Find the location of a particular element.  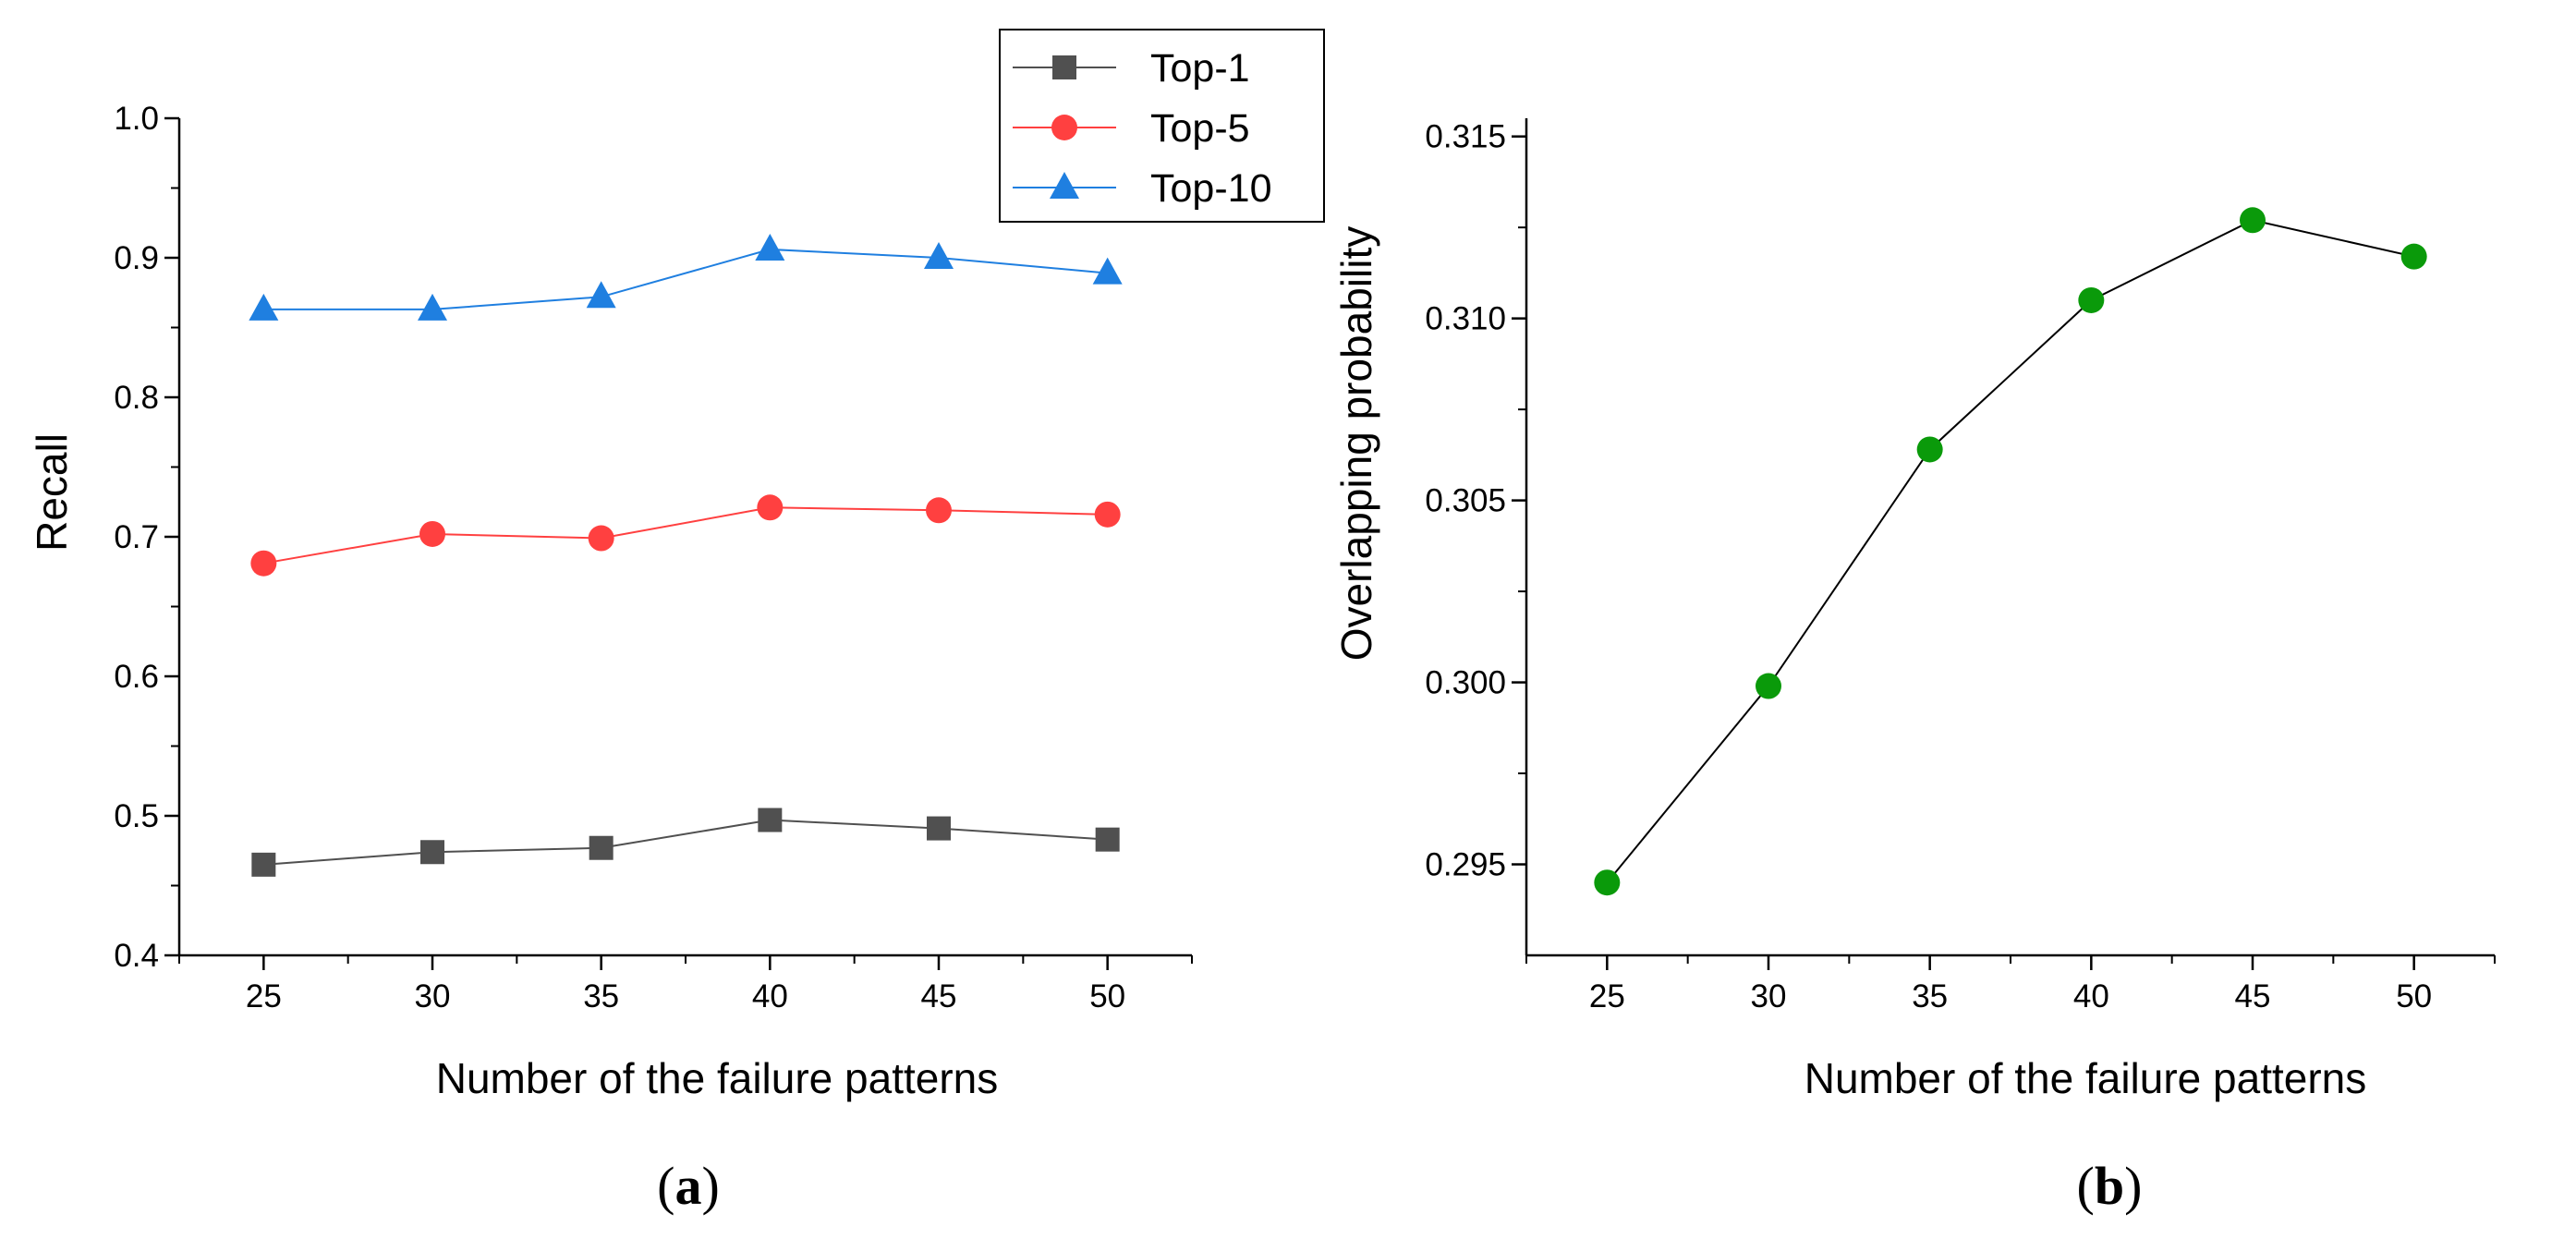

b-y-tick-labels: 0.295 0.300 0.305 0.310 0.315 is located at coordinates (1465, 501).